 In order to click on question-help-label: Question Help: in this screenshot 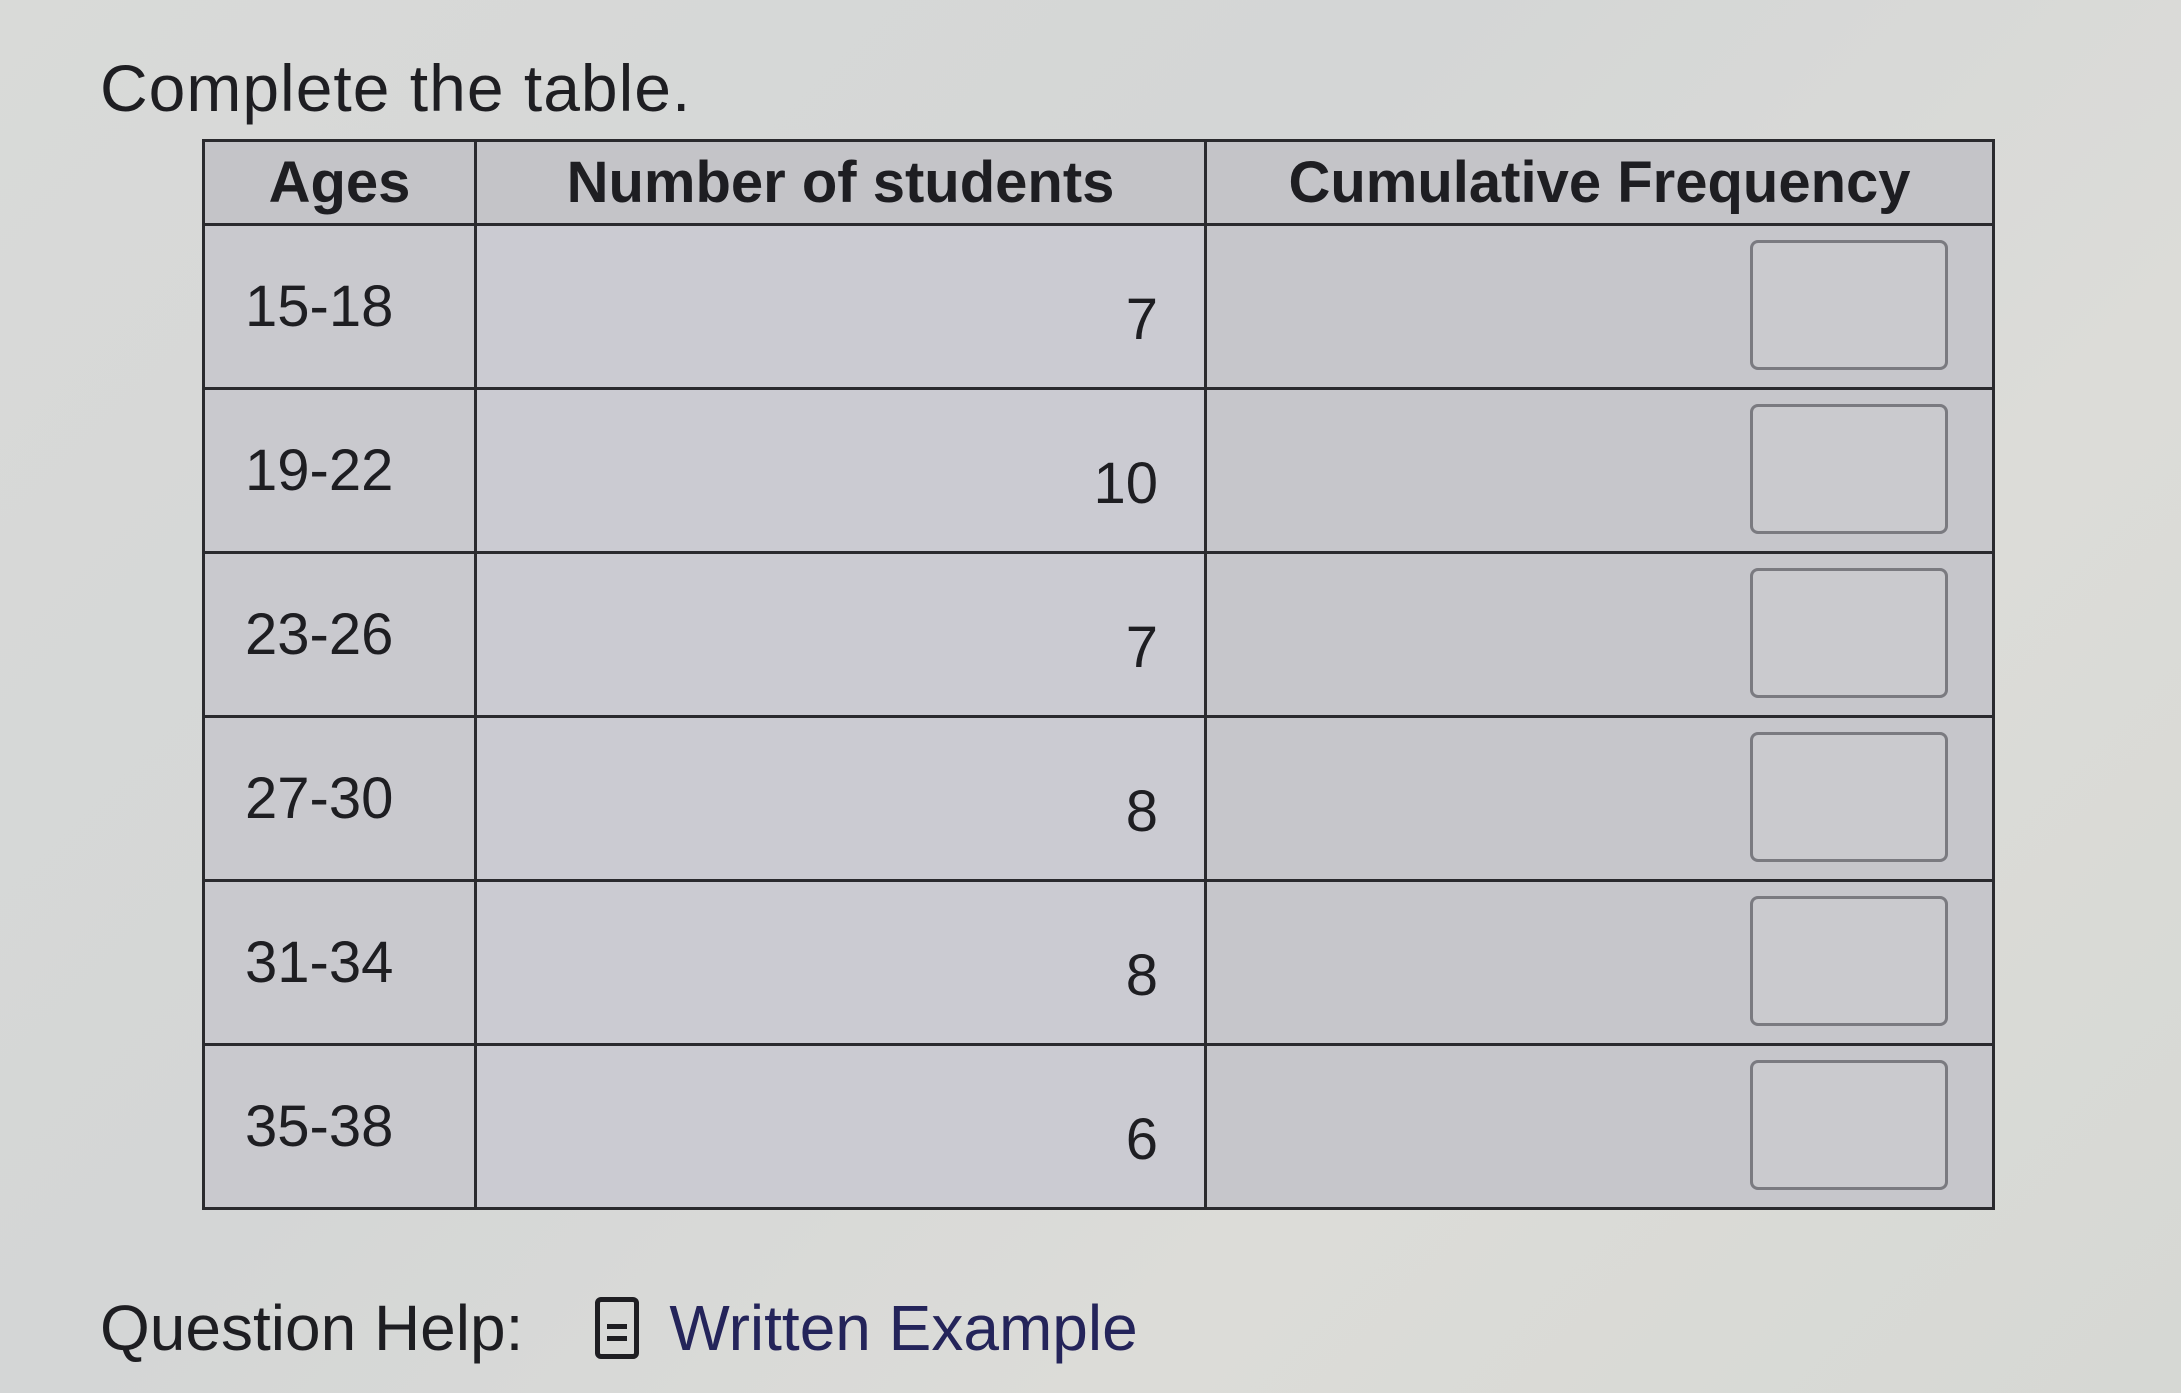, I will do `click(312, 1328)`.